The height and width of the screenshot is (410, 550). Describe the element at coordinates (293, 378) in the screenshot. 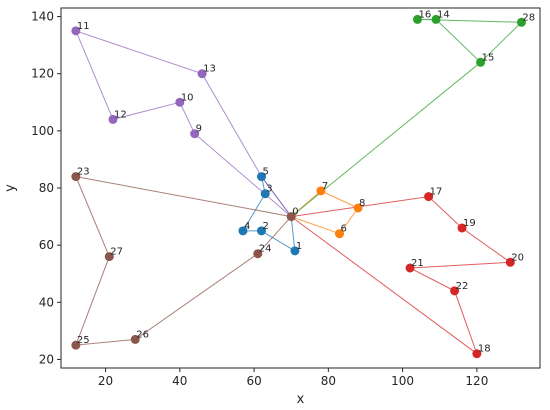

I see `x-axis-ticks: 20 40 60 80 100 120` at that location.